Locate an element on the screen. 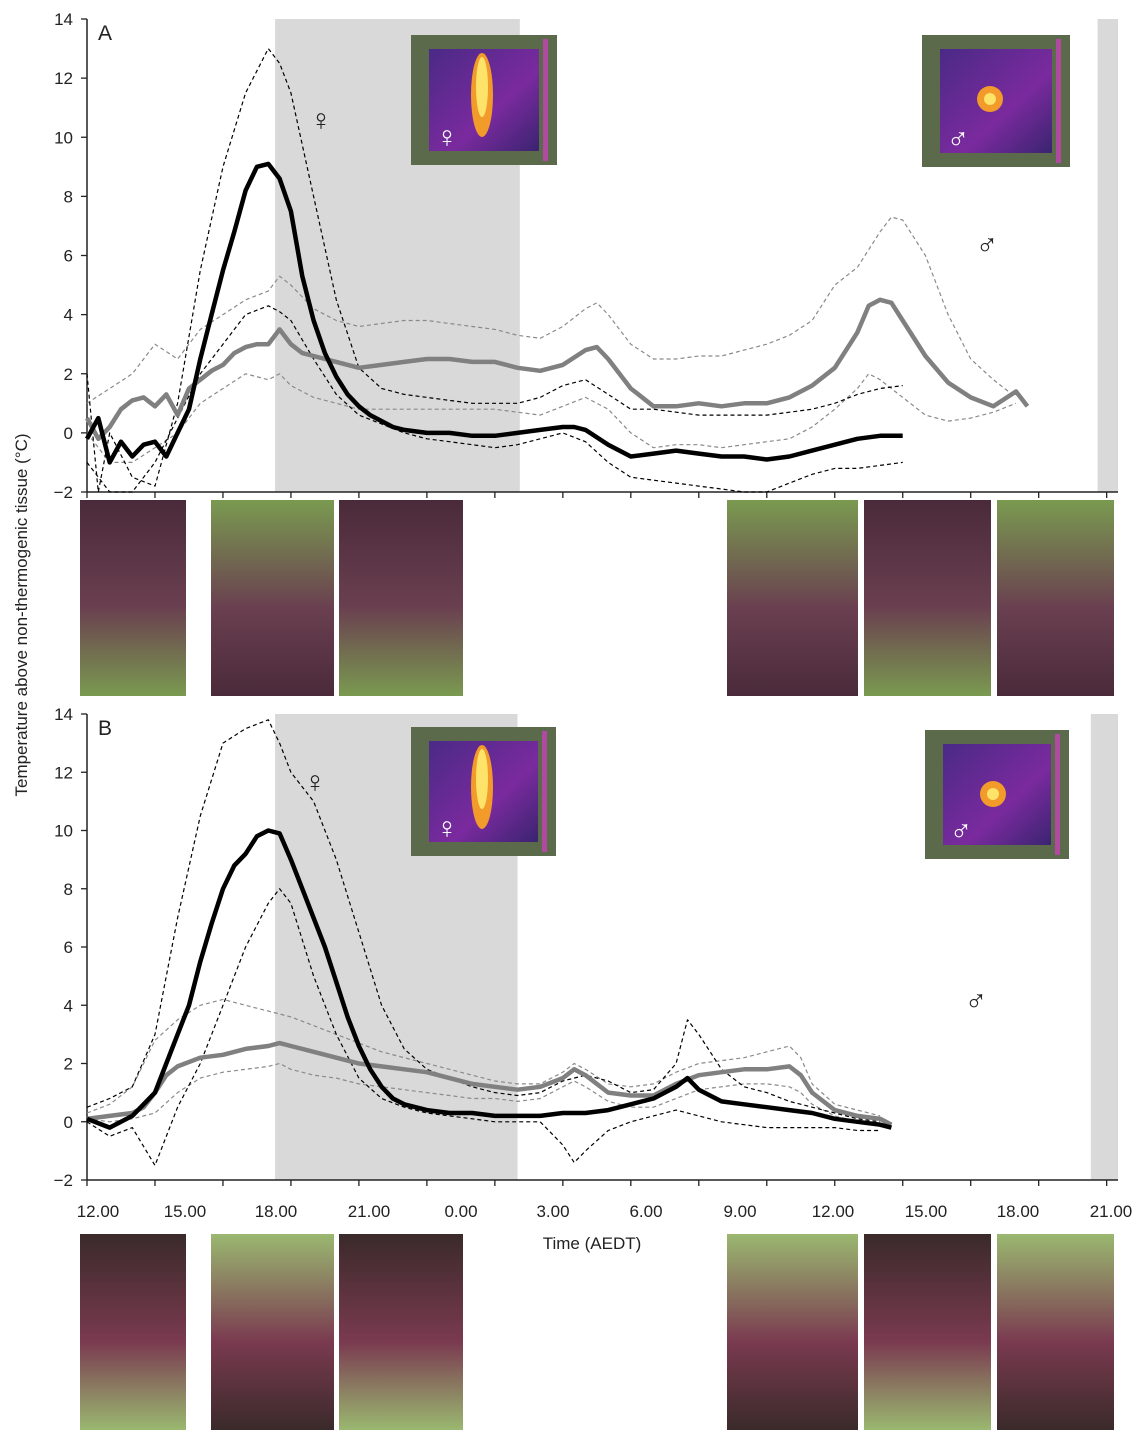  series-line-solid-black is located at coordinates (489, 979).